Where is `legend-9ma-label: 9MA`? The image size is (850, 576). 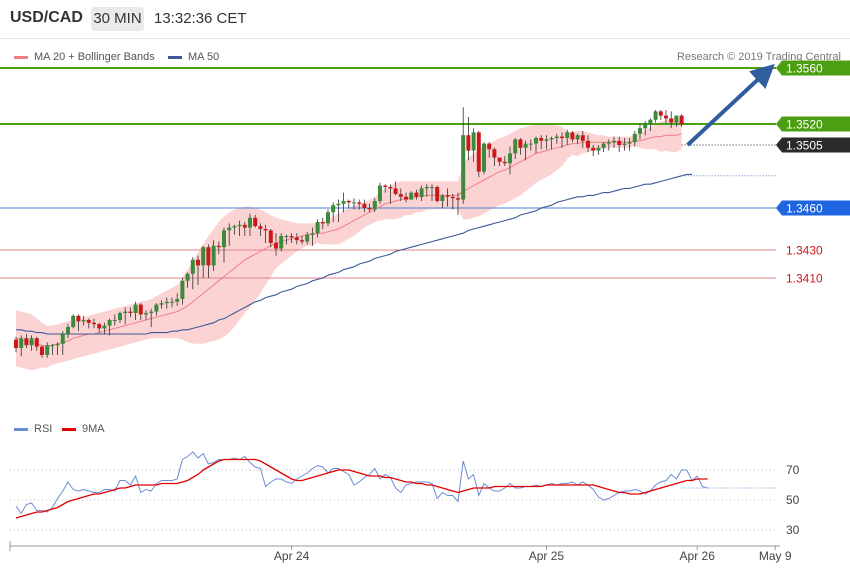 legend-9ma-label: 9MA is located at coordinates (93, 429).